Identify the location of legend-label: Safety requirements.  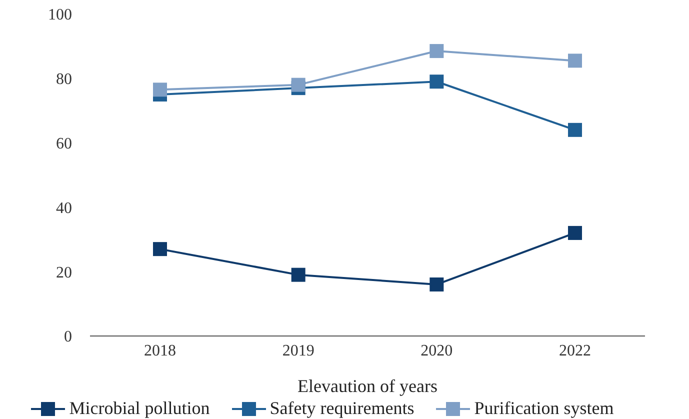
(342, 408).